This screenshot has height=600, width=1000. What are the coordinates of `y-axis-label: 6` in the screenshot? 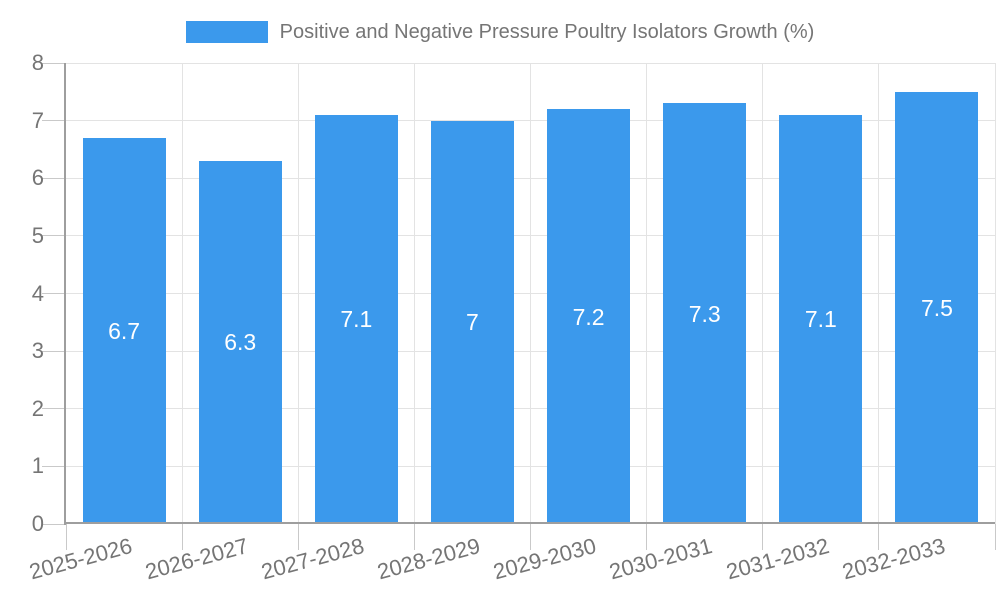 It's located at (37, 178).